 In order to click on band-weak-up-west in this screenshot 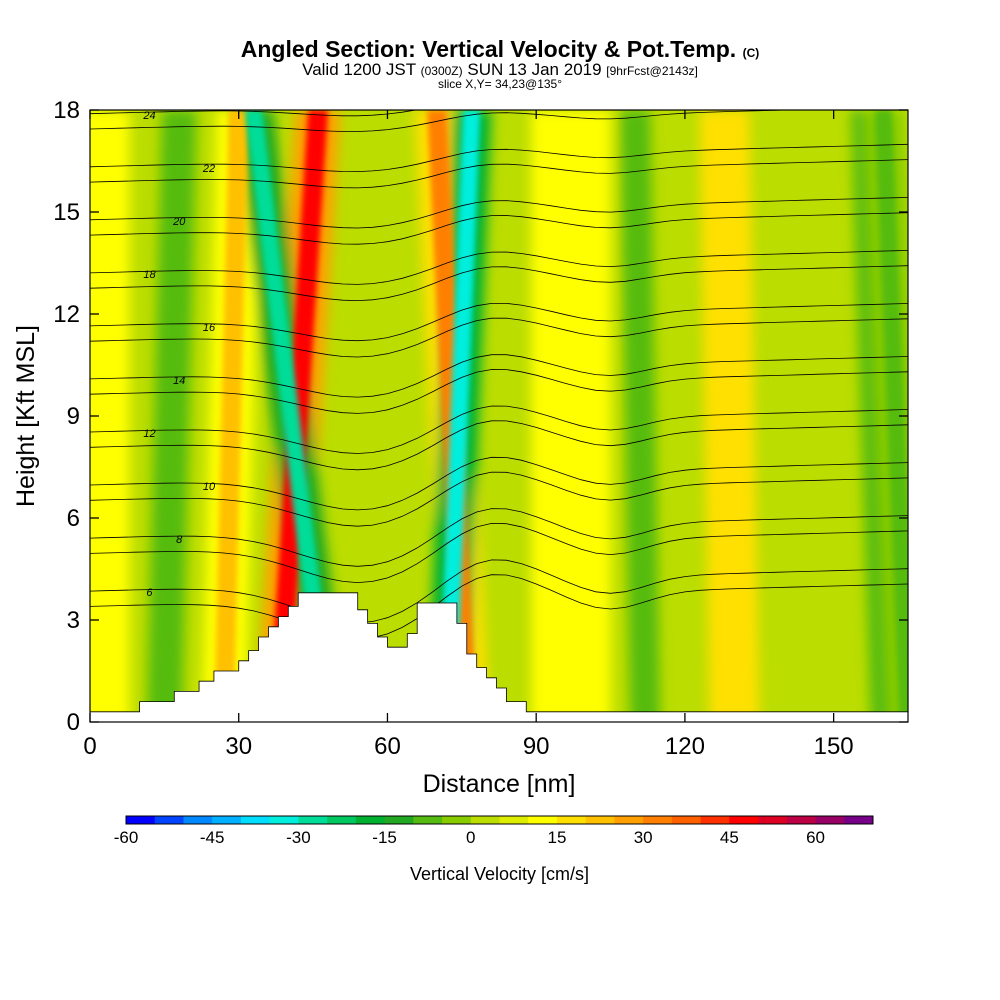, I will do `click(110, 416)`.